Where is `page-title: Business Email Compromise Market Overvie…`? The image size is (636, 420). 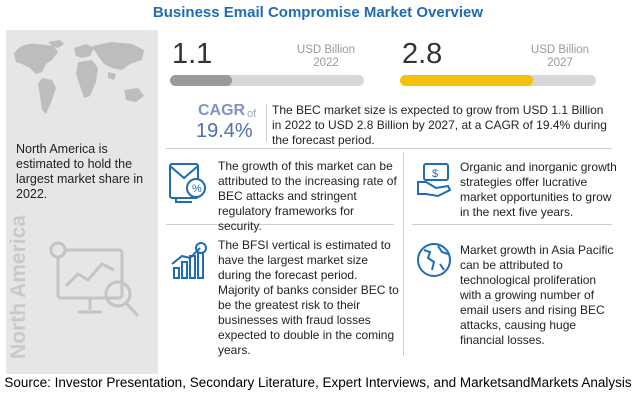
page-title: Business Email Compromise Market Overvie… is located at coordinates (318, 12).